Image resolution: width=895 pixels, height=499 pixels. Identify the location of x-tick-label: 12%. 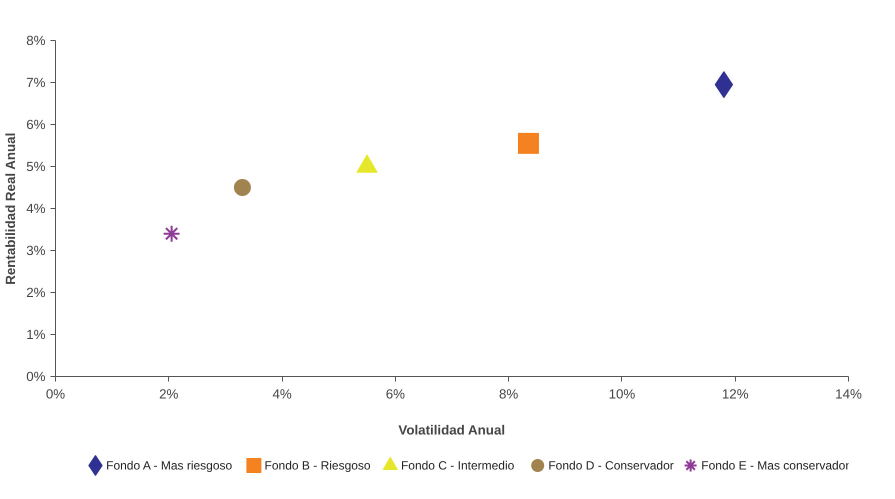
(735, 394).